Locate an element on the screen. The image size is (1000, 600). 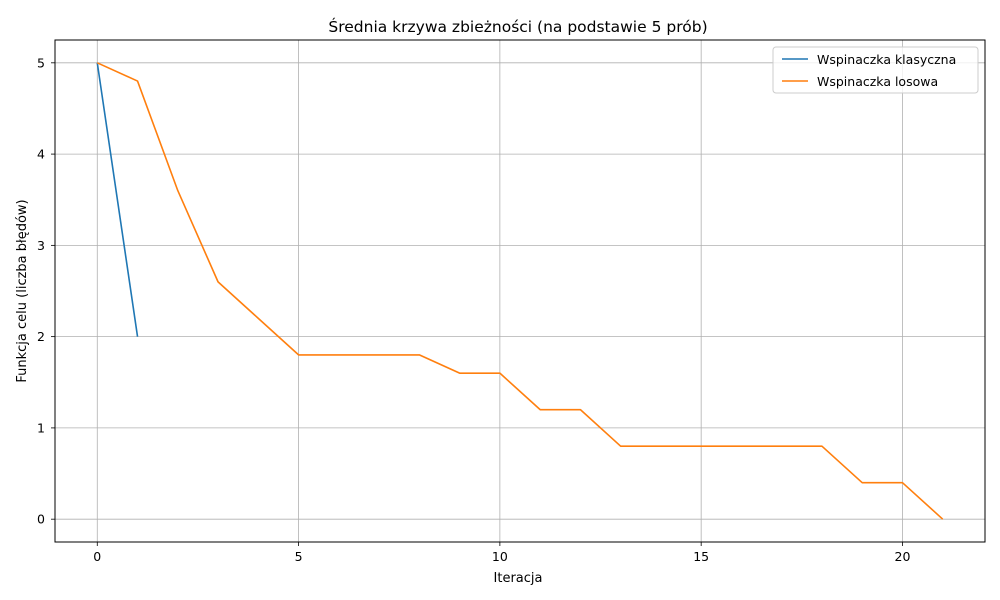
legend-label-random: Wspinaczka losowa is located at coordinates (877, 81).